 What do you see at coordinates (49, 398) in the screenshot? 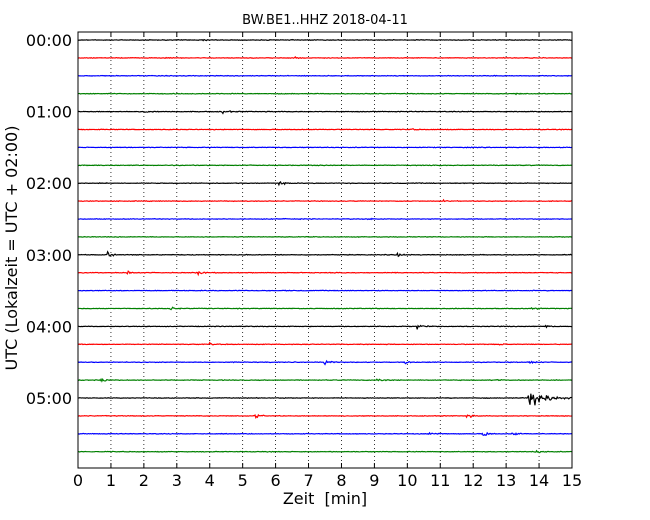
I see `y-tick-label: 05:00` at bounding box center [49, 398].